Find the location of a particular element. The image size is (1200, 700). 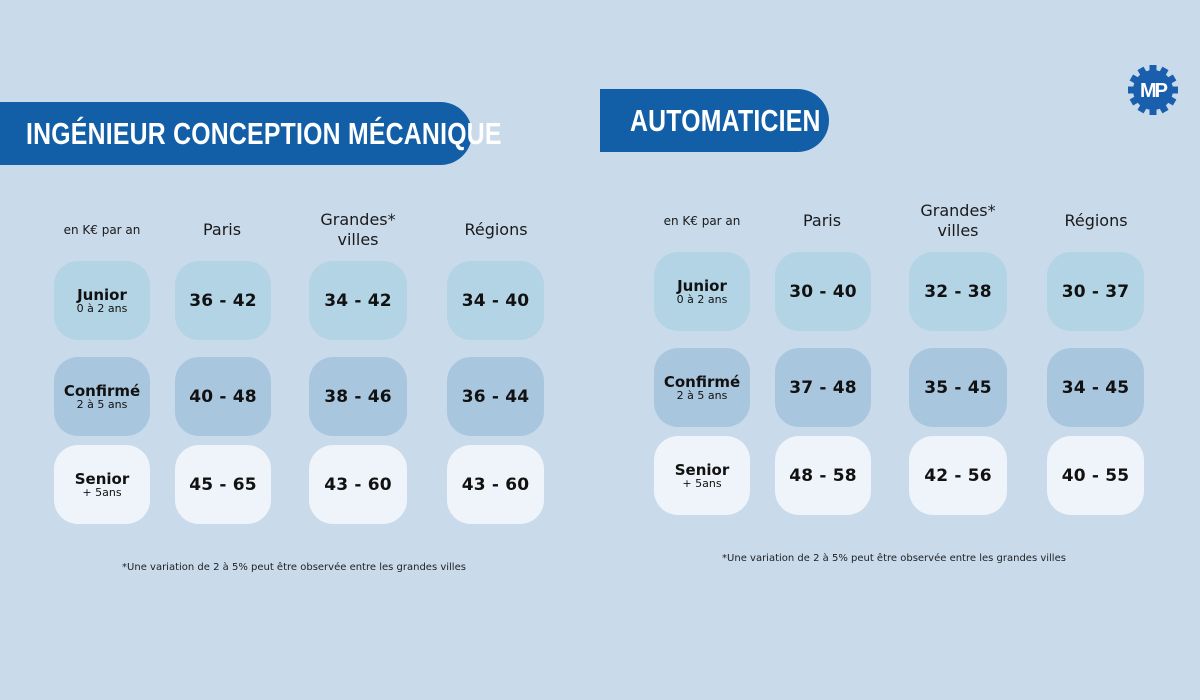

salary-range: 34 - 45 is located at coordinates (1095, 387).